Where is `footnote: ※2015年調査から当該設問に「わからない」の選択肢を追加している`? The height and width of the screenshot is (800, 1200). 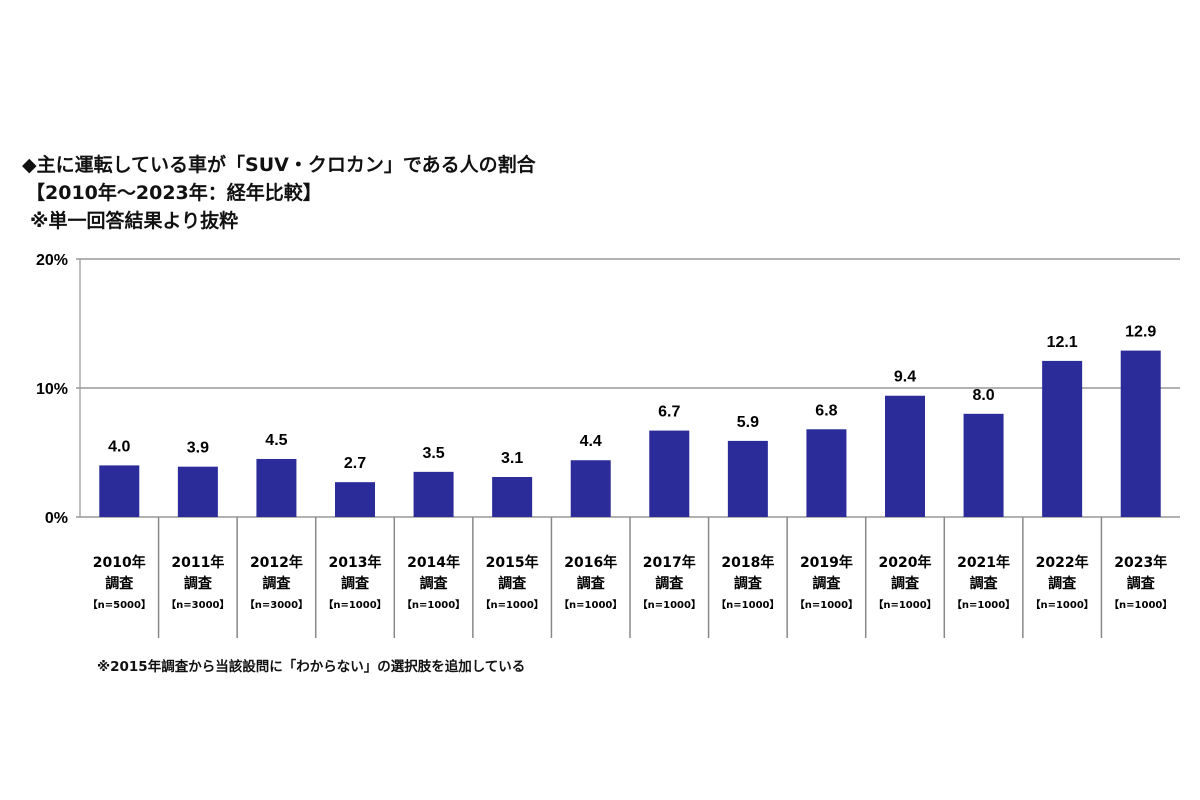
footnote: ※2015年調査から当該設問に「わからない」の選択肢を追加している is located at coordinates (311, 667).